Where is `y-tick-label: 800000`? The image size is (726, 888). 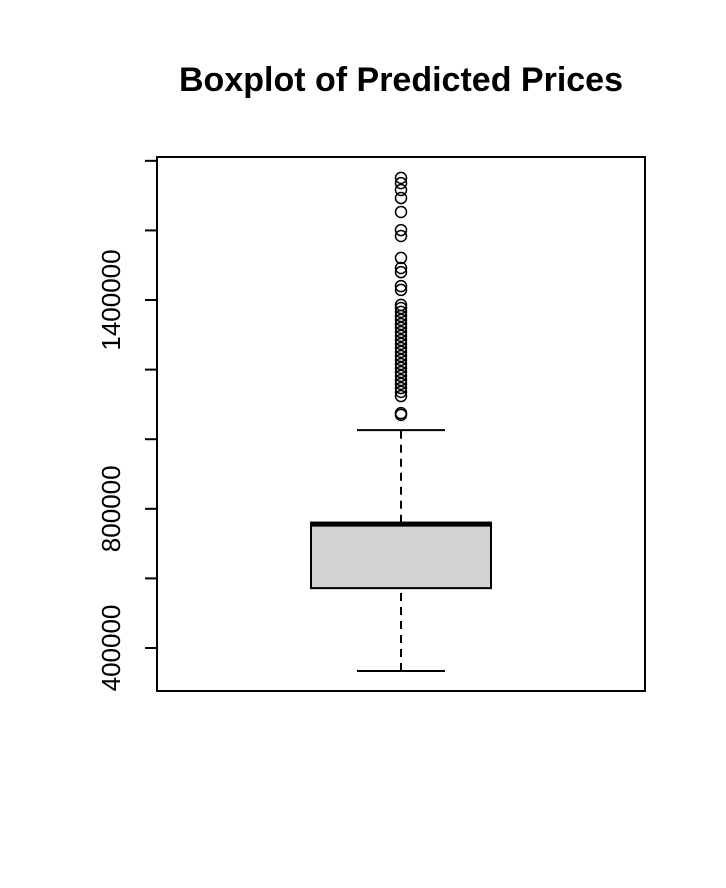
y-tick-label: 800000 is located at coordinates (111, 508).